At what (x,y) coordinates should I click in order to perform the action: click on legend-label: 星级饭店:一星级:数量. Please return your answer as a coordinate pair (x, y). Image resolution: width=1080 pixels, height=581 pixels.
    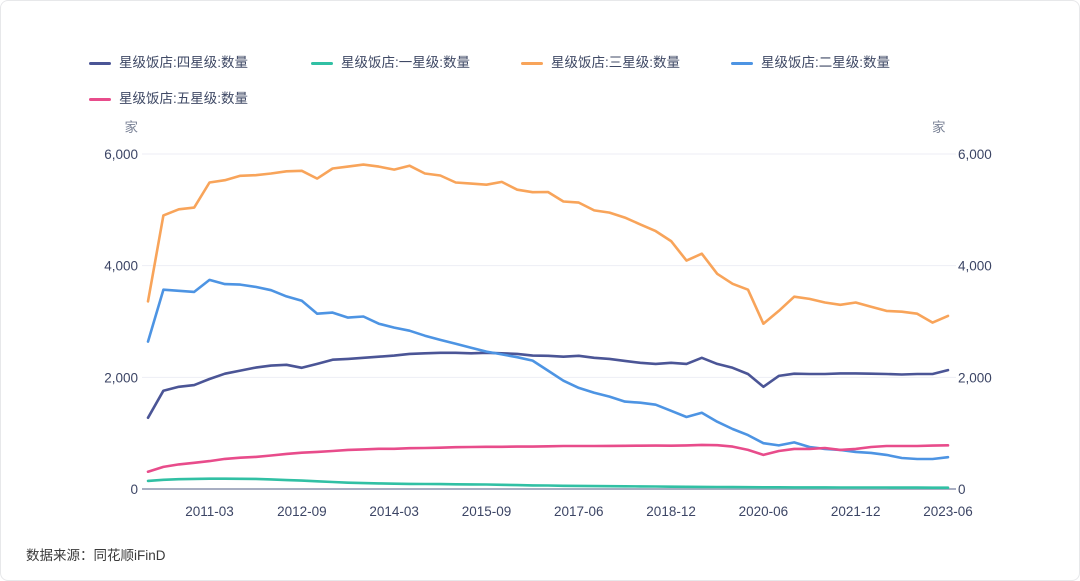
    Looking at the image, I should click on (406, 62).